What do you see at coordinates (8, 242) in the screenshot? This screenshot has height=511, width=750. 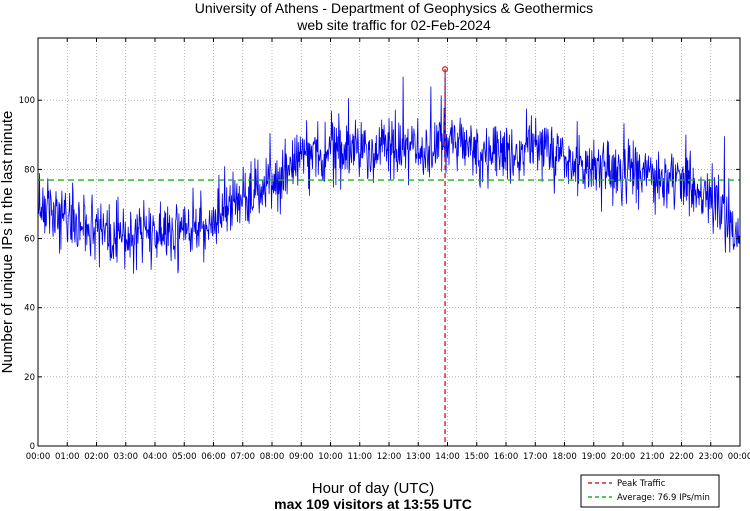 I see `y-axis-label: Number of unique IPs in the last minute` at bounding box center [8, 242].